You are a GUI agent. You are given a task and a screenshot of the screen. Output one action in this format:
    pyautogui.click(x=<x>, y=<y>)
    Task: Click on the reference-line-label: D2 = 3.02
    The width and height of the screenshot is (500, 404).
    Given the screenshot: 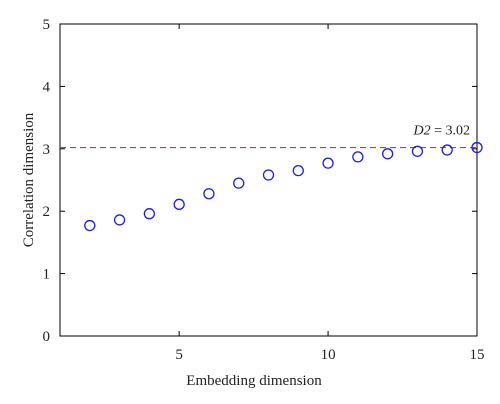 What is the action you would take?
    pyautogui.click(x=441, y=131)
    